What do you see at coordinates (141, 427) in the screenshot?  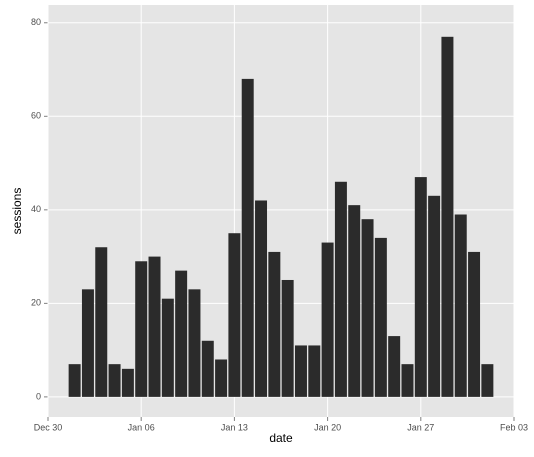 I see `x-tick-label: Jan 06` at bounding box center [141, 427].